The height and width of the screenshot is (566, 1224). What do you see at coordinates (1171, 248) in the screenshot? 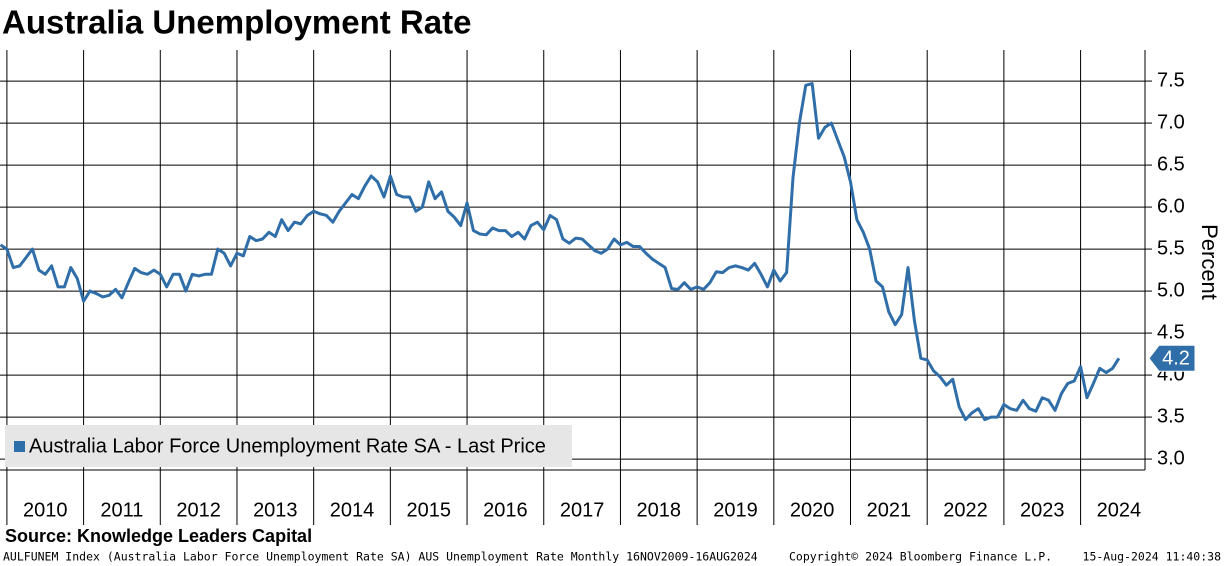
I see `y-tick-label: 5.5` at bounding box center [1171, 248].